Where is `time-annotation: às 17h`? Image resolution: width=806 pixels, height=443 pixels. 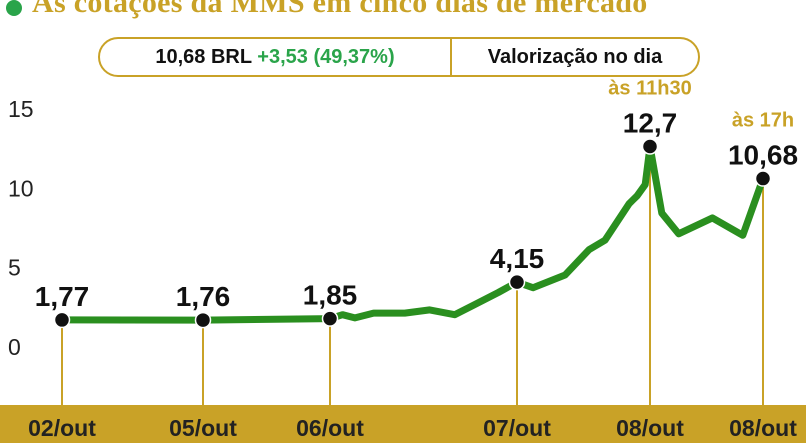 time-annotation: às 17h is located at coordinates (763, 121).